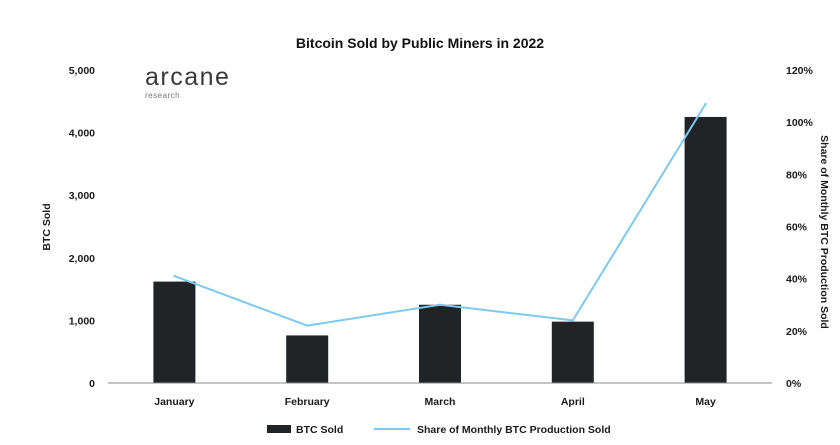 The height and width of the screenshot is (445, 840). Describe the element at coordinates (82, 196) in the screenshot. I see `y-tick-left: 3,000` at that location.